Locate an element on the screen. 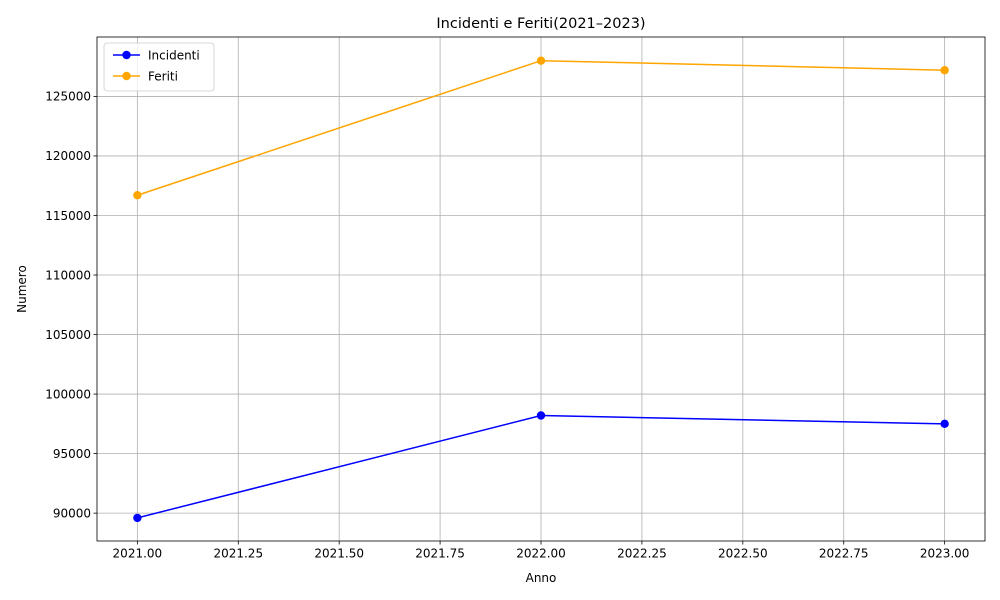 This screenshot has height=600, width=1000. y-tick-label: 115000 is located at coordinates (68, 216).